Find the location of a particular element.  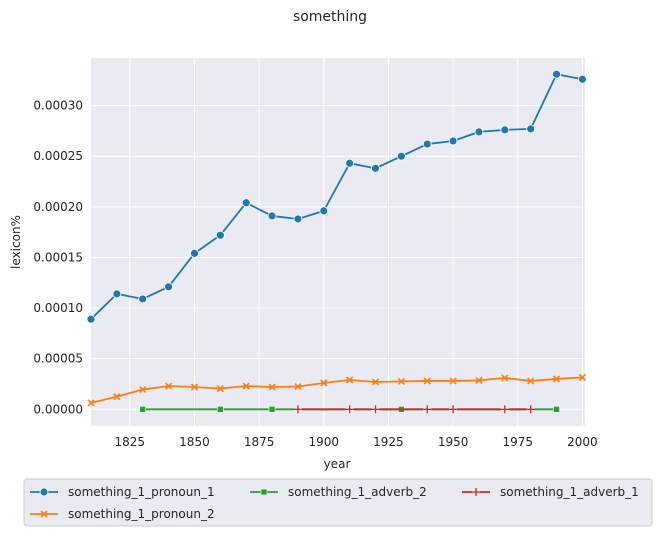

x-tick-label: 2000 is located at coordinates (582, 442).